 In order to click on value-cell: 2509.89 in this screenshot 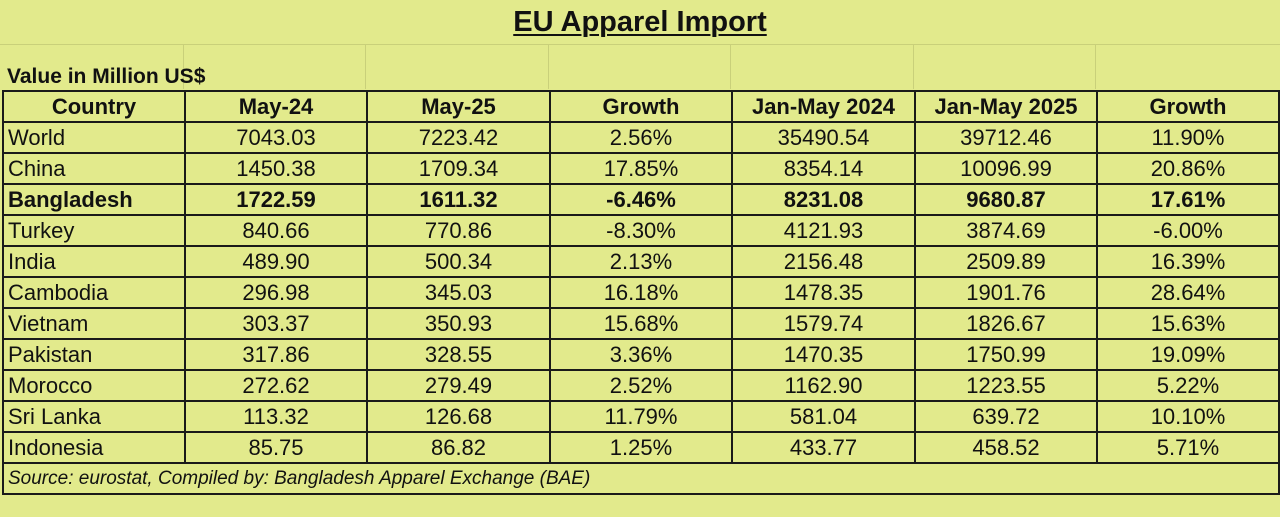, I will do `click(1006, 261)`.